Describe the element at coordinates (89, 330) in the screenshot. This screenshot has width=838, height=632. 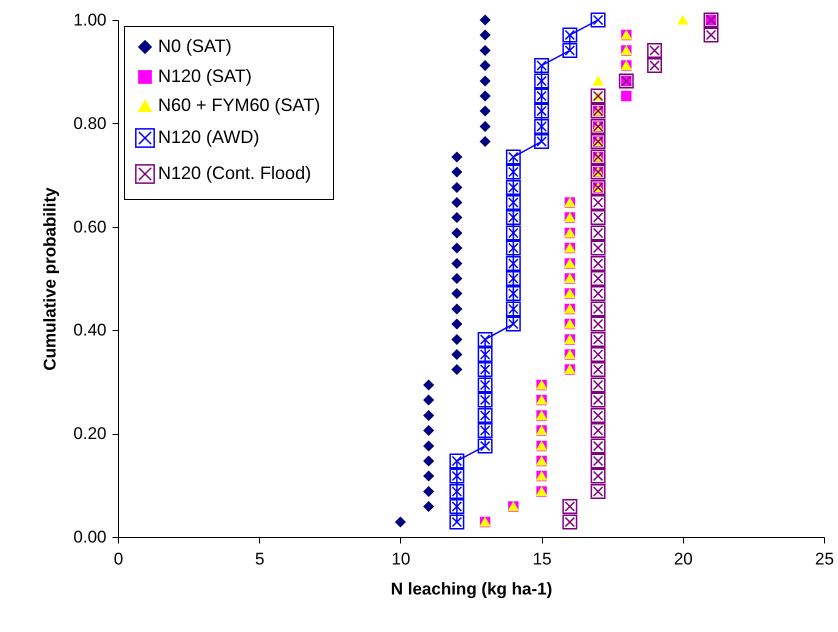
I see `y-tick-label: 0.40` at that location.